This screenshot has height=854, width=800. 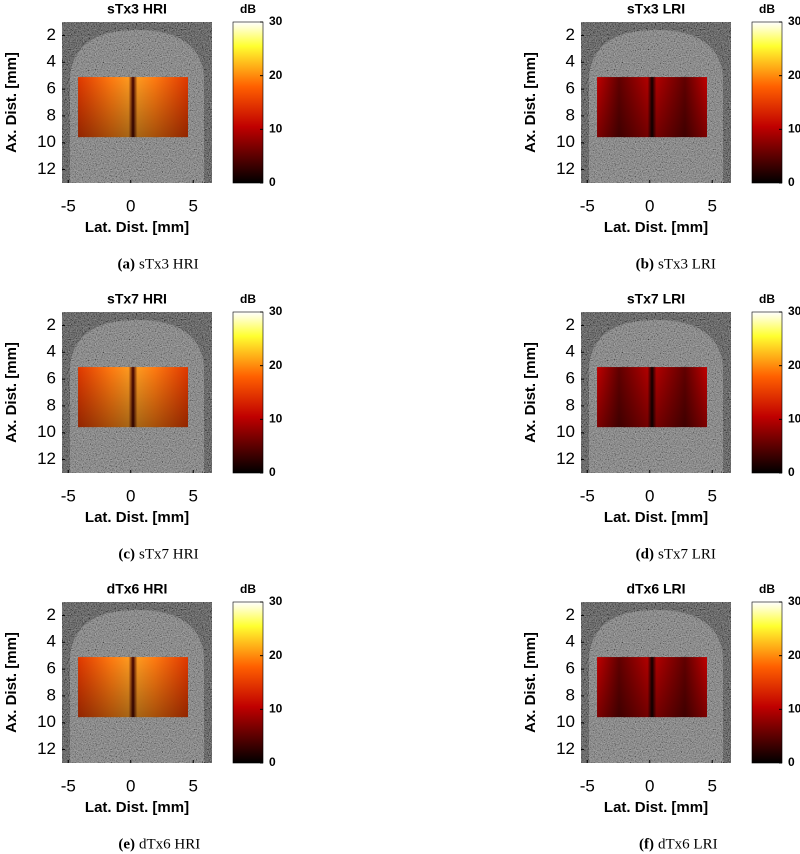 I want to click on panel-title: sTx3 HRI, so click(x=137, y=9).